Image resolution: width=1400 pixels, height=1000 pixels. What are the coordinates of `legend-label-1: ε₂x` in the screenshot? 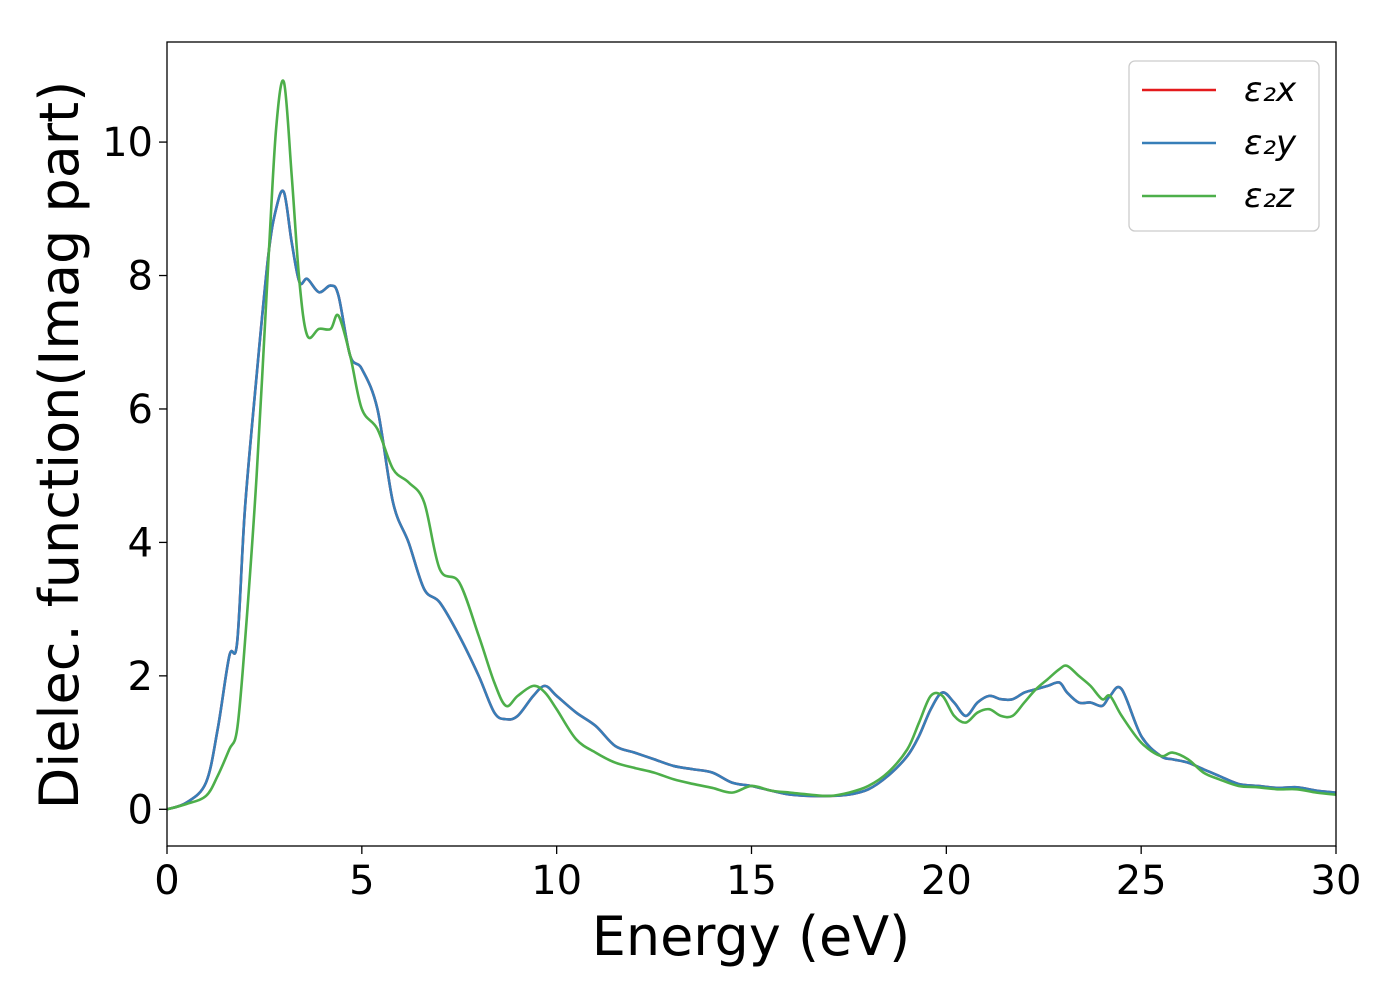 It's located at (1270, 90).